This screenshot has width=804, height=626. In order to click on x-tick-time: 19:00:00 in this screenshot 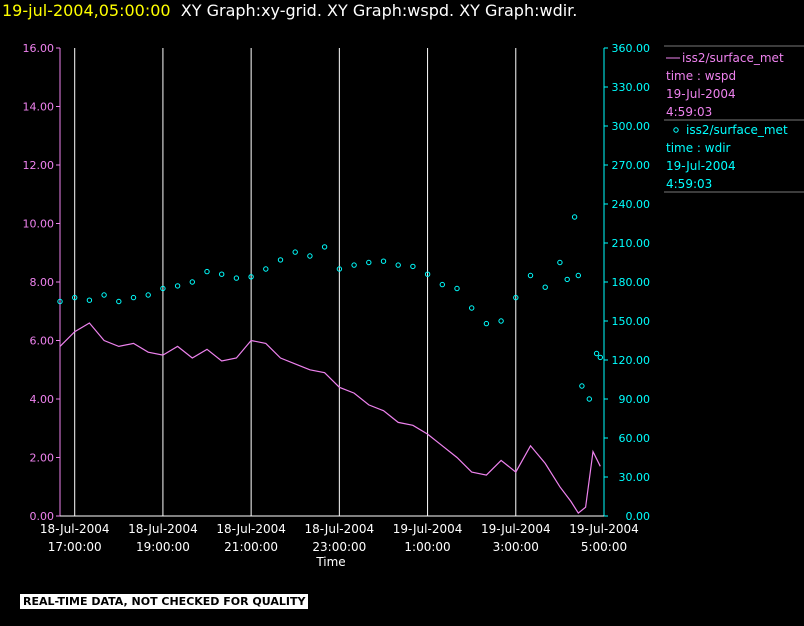, I will do `click(163, 547)`.